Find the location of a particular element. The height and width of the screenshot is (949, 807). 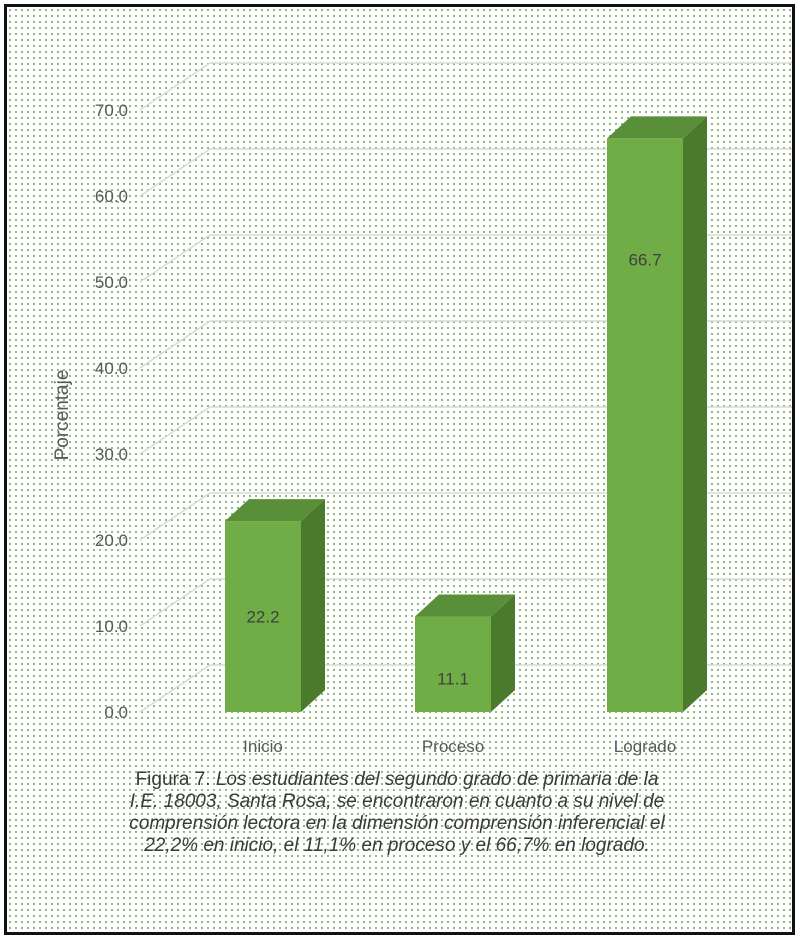

data-label: 66.7 is located at coordinates (644, 259).